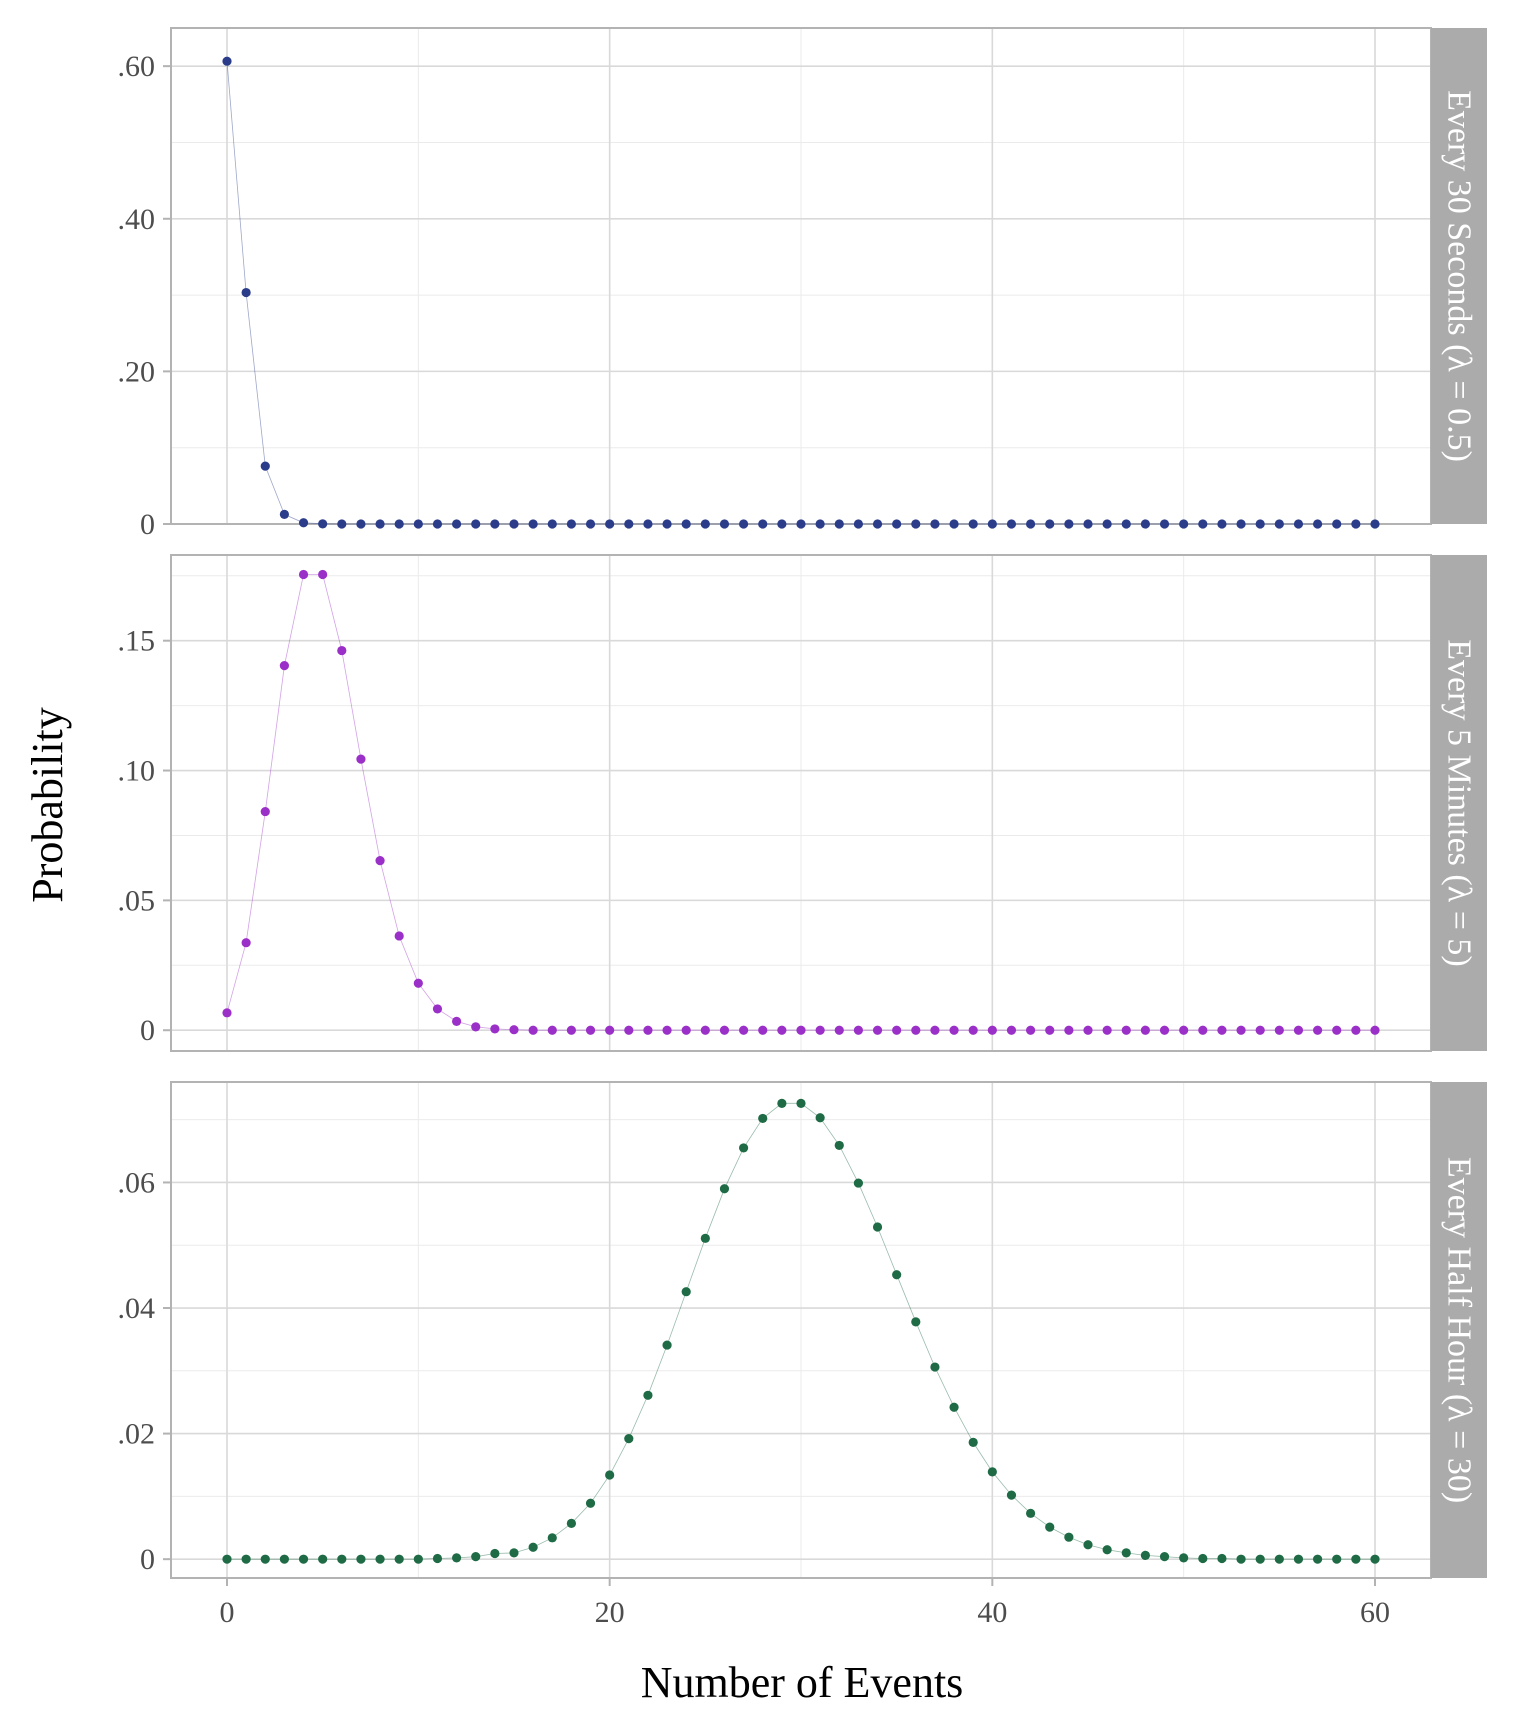 This screenshot has height=1728, width=1536. Describe the element at coordinates (137, 1434) in the screenshot. I see `y-tick-label: .02` at that location.